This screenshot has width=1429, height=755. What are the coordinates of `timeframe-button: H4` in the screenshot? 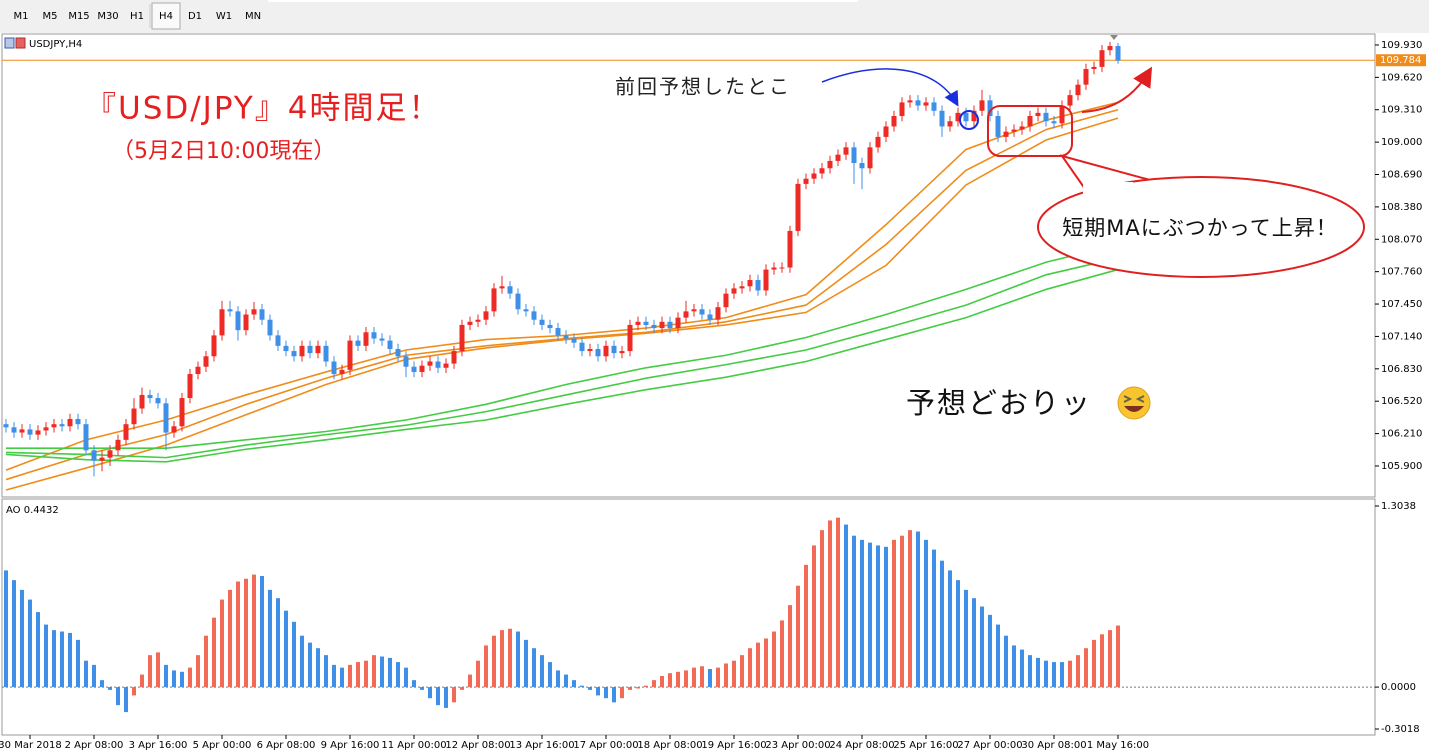 It's located at (166, 16).